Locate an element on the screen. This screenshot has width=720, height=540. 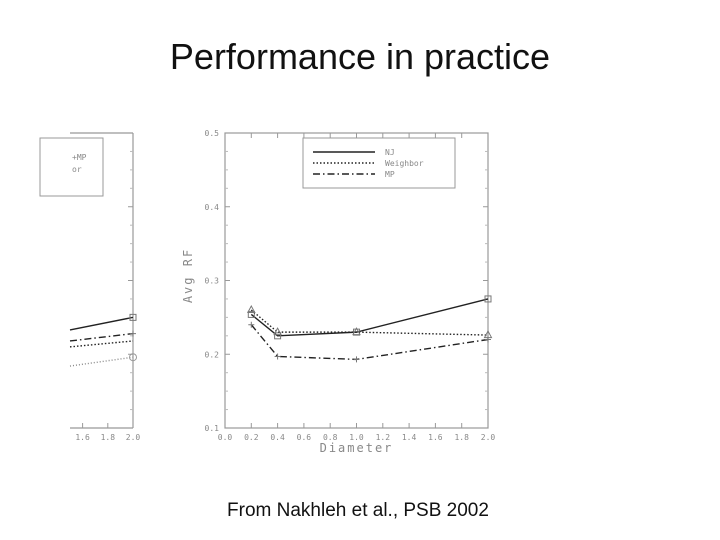
left-series-line-dotted is located at coordinates (101, 344).